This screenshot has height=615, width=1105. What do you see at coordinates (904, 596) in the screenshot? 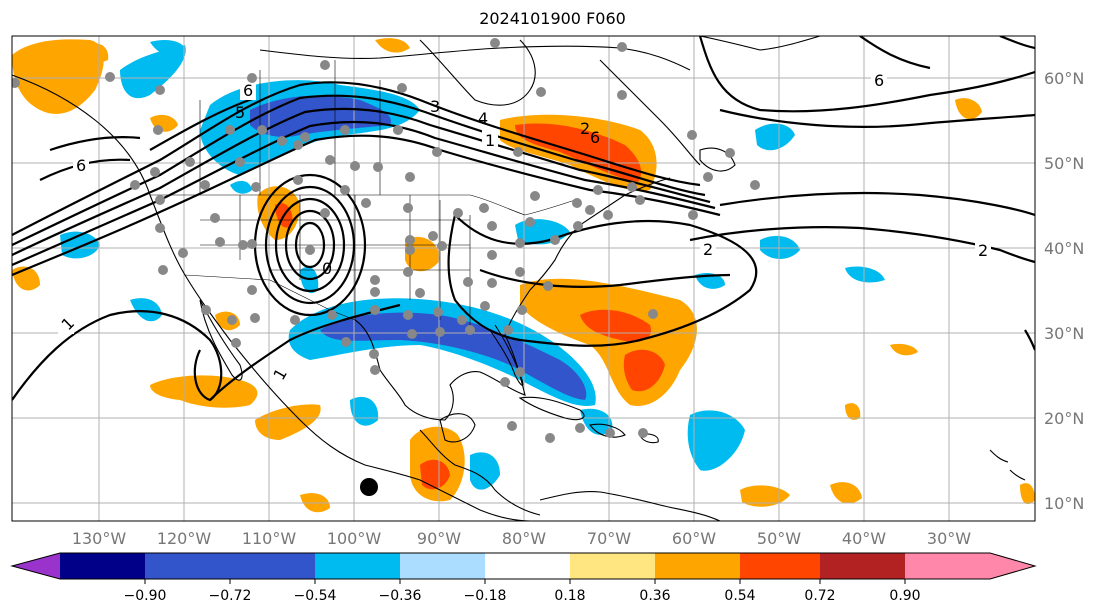
I see `colorbar-tick-label: 0.90` at bounding box center [904, 596].